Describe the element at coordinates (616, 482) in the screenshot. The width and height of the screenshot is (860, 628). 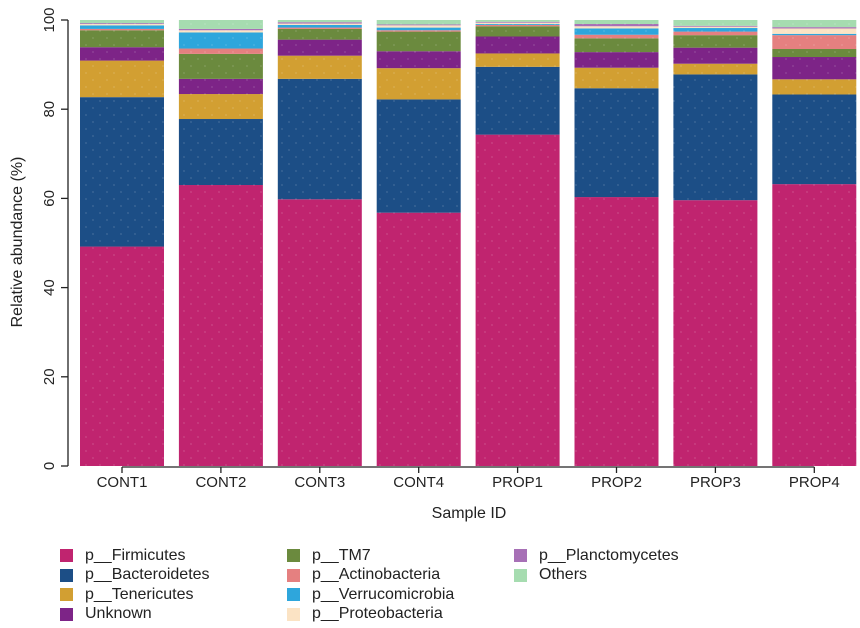
I see `x-tick-label: PROP2` at that location.